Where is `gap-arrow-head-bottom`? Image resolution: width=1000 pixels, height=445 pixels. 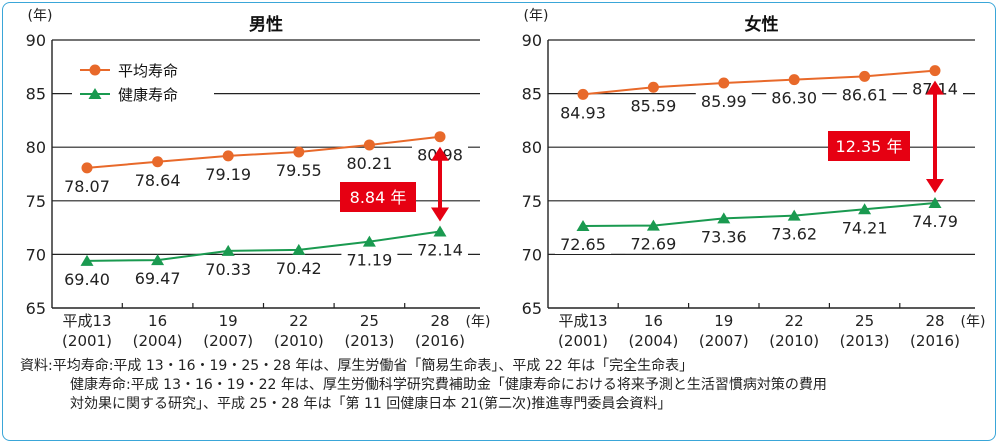
gap-arrow-head-bottom is located at coordinates (935, 186).